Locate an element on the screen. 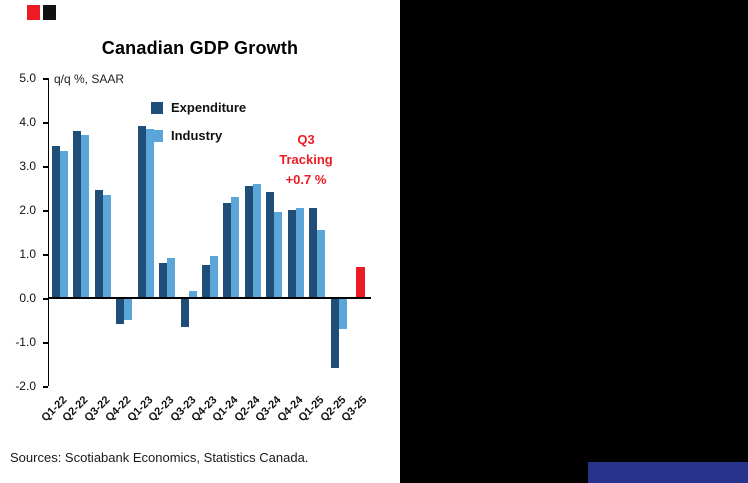 The width and height of the screenshot is (748, 483). y-tick-label: 4.0 is located at coordinates (27, 122).